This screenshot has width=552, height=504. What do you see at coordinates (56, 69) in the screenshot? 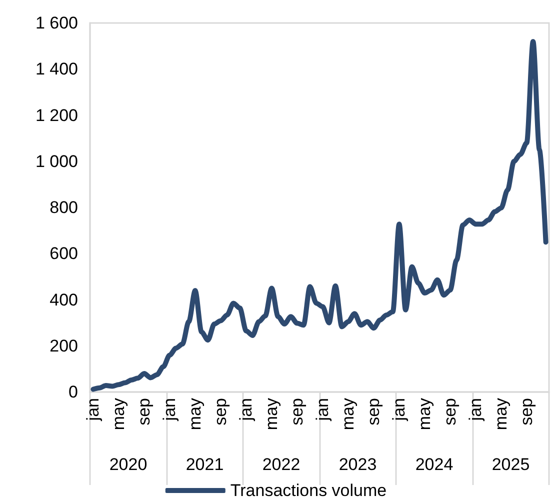
I see `y-tick-label: 1 400` at bounding box center [56, 69].